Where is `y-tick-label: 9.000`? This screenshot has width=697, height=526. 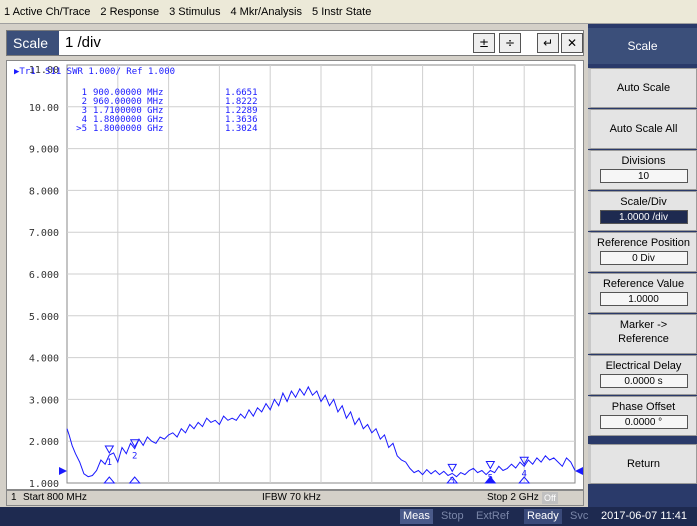 y-tick-label: 9.000 is located at coordinates (44, 150).